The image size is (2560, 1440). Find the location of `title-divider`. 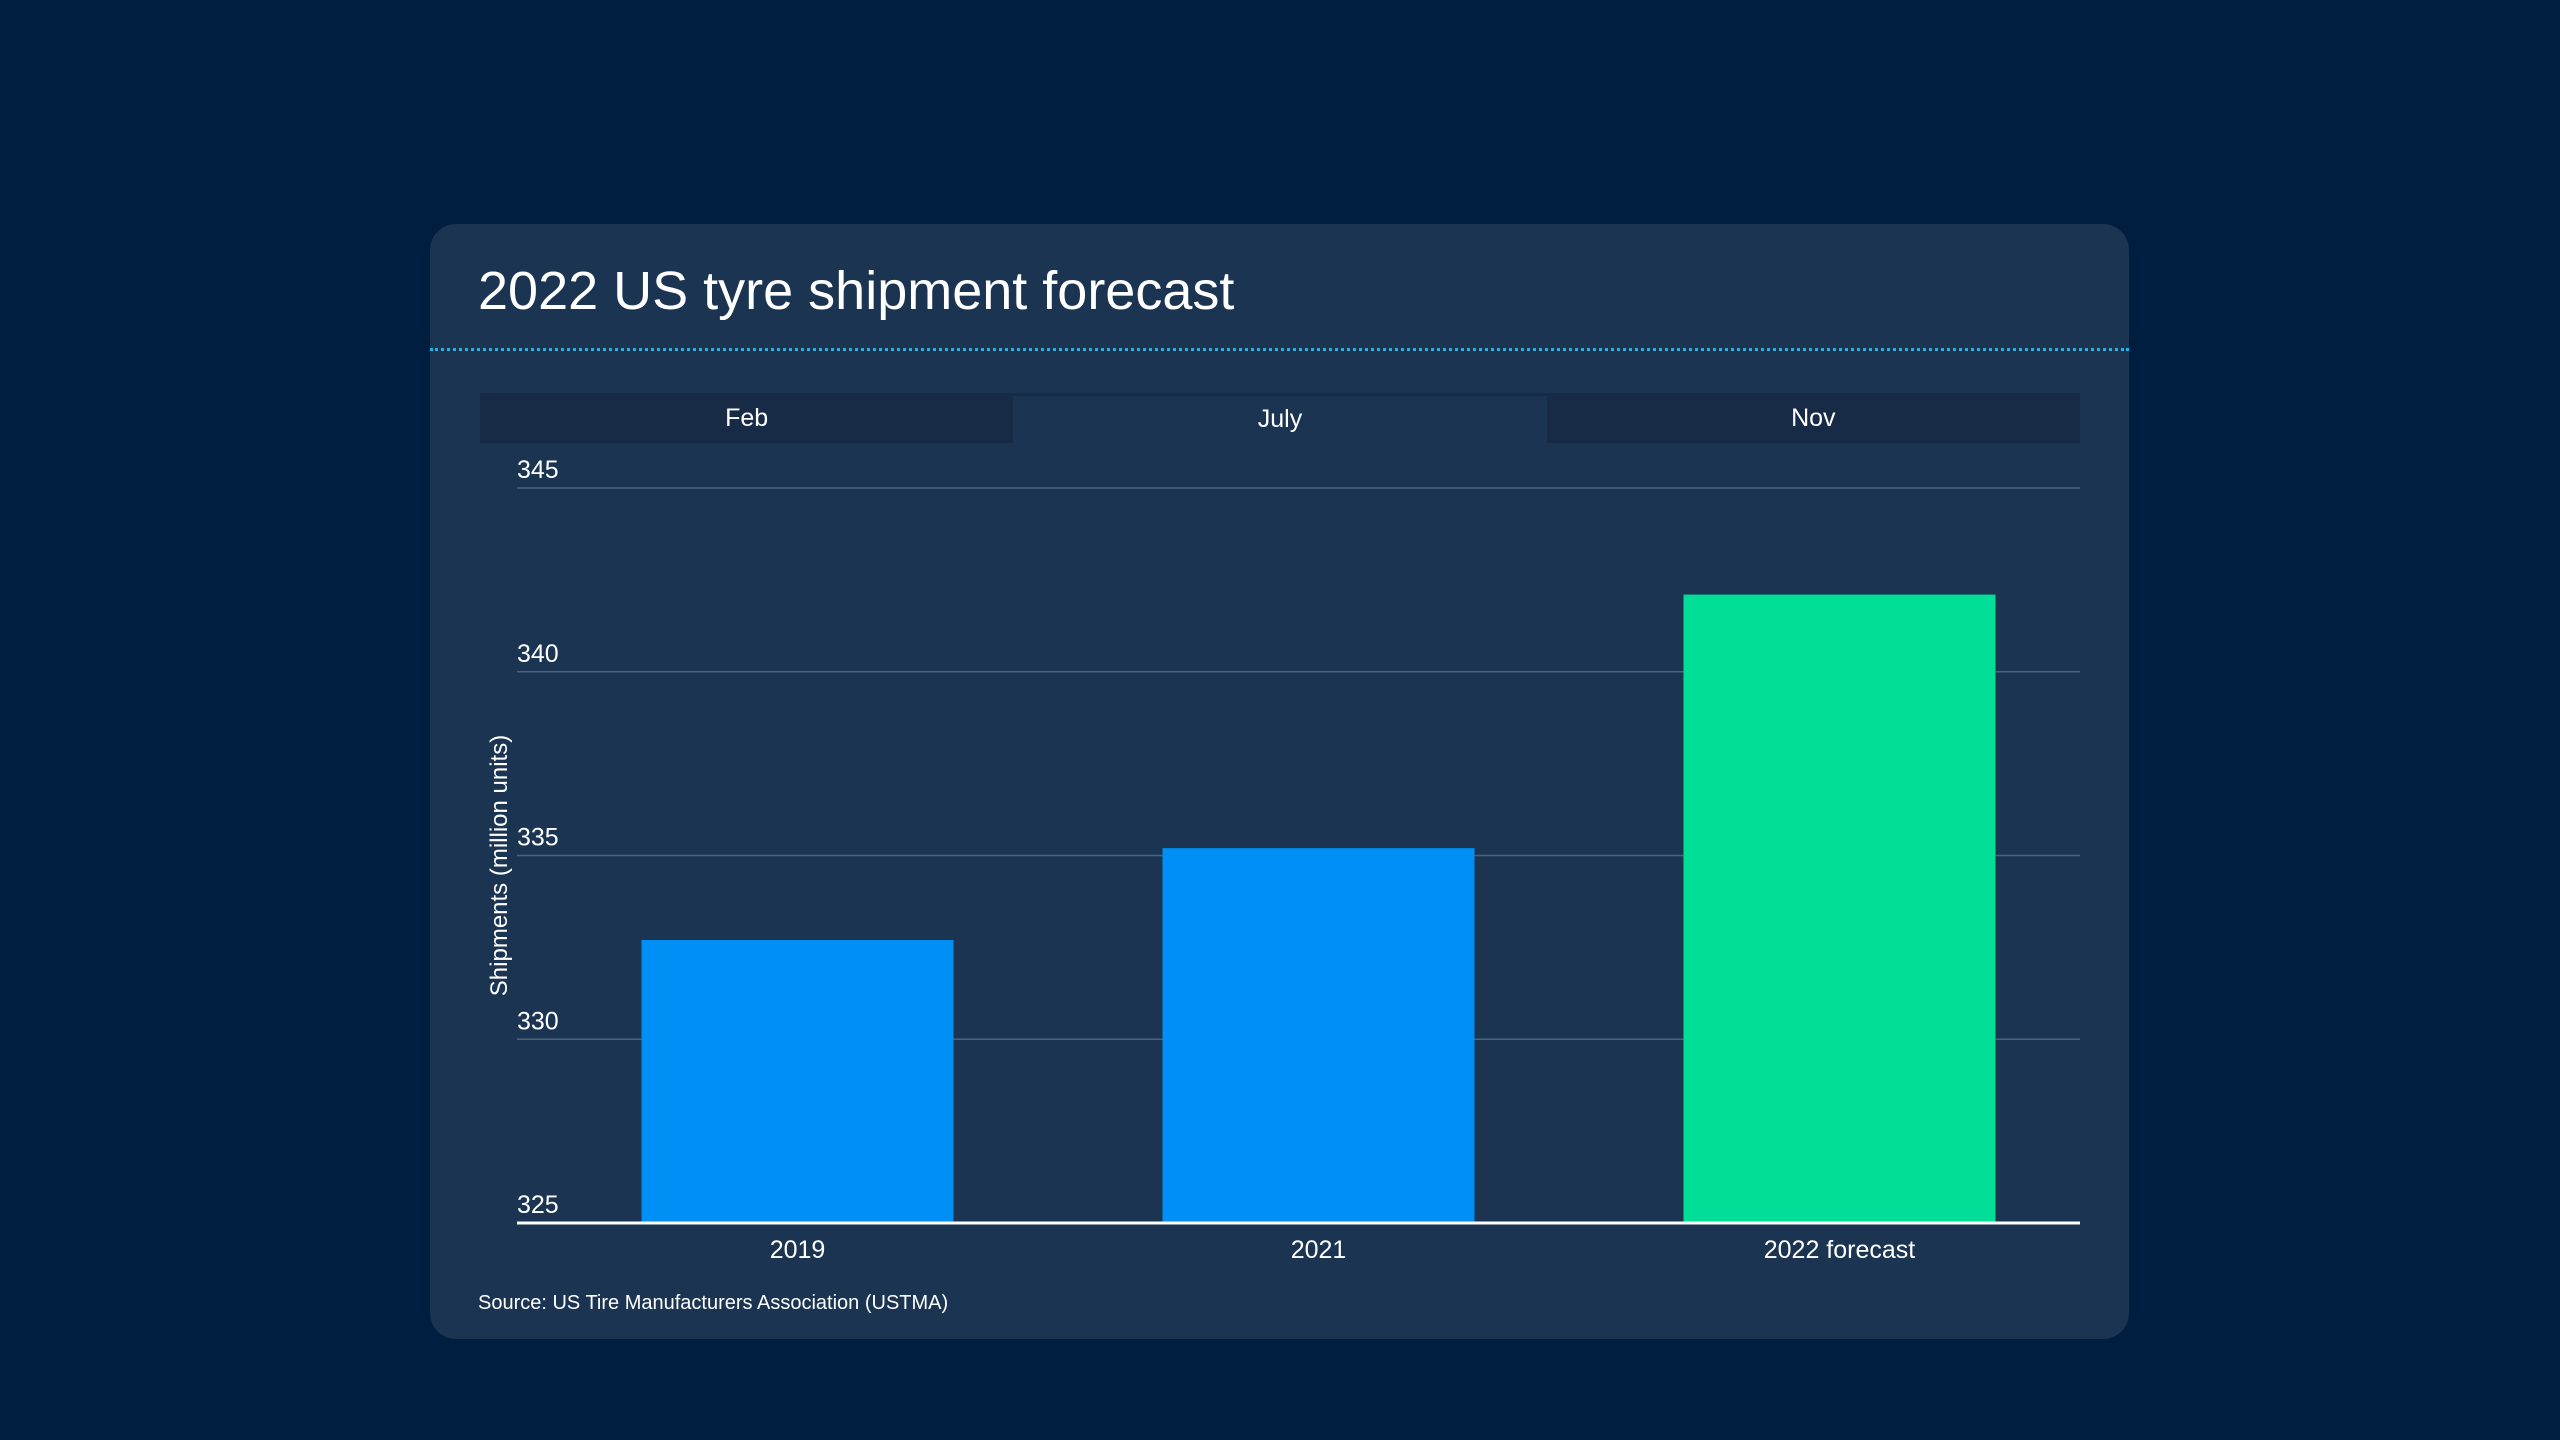

title-divider is located at coordinates (1279, 349).